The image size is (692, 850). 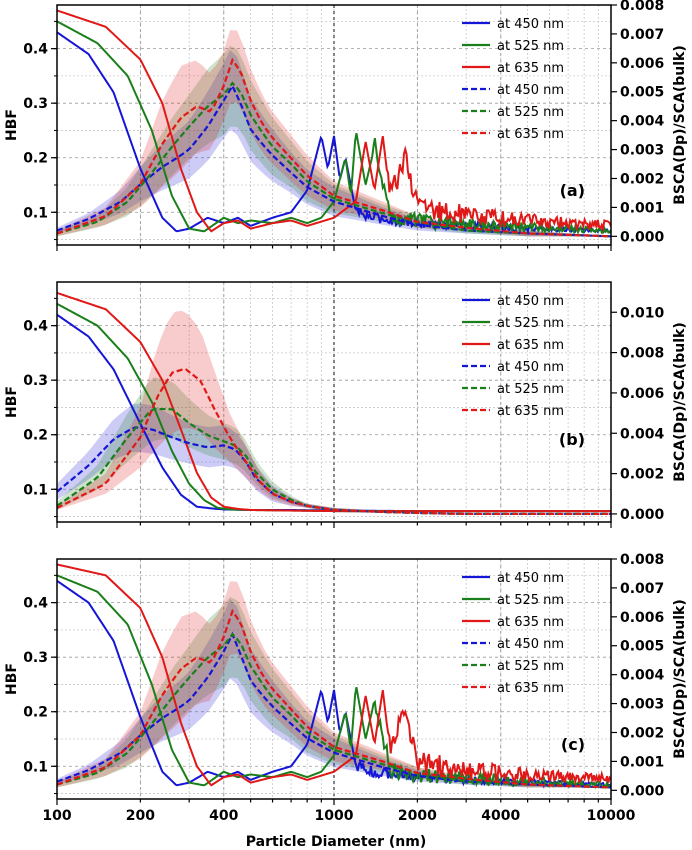 What do you see at coordinates (140, 816) in the screenshot?
I see `x-tick-label: 200` at bounding box center [140, 816].